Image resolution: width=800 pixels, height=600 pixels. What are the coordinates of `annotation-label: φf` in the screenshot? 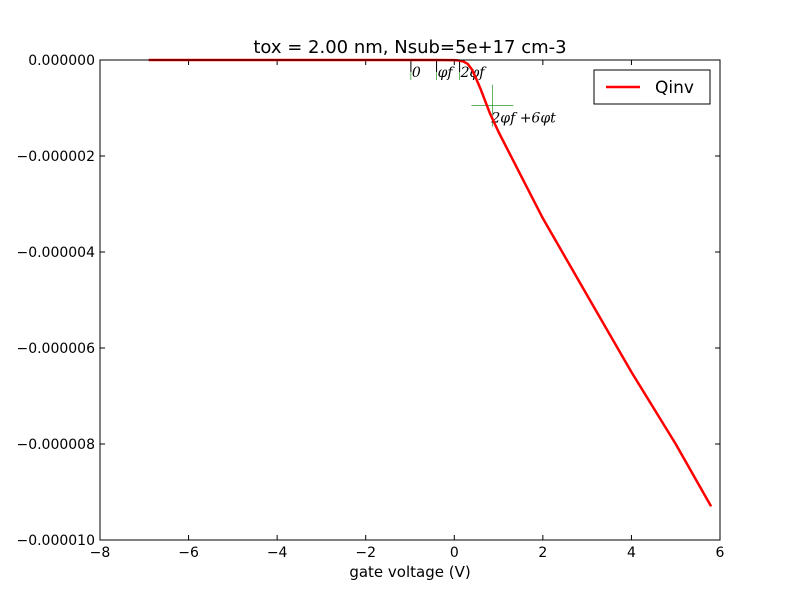 It's located at (447, 73).